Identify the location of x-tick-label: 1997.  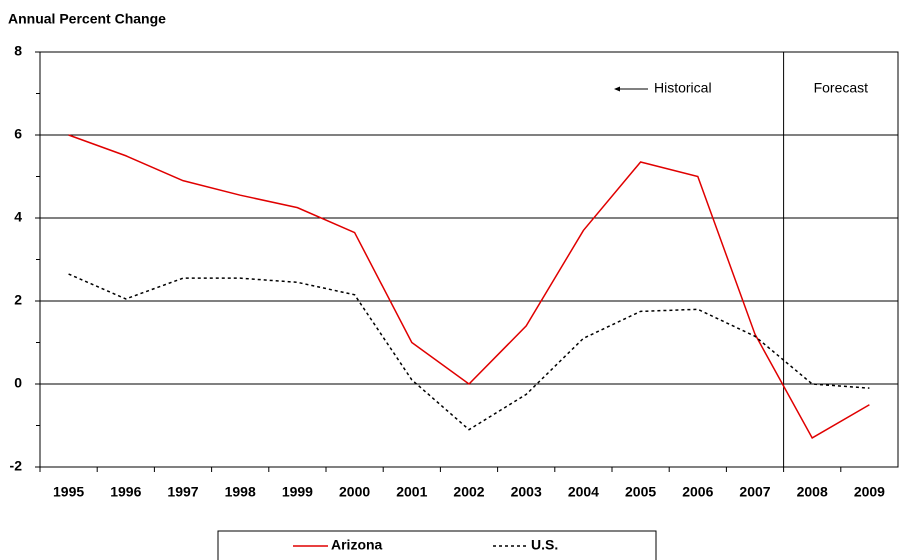
(182, 492).